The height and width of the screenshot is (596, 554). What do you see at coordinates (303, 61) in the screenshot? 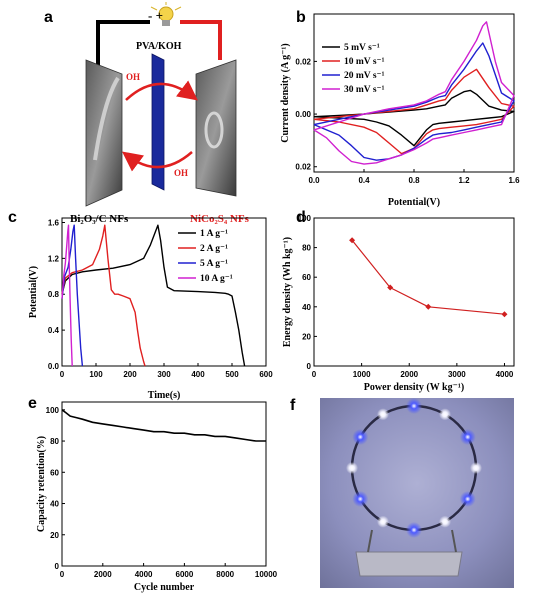
I see `ytick-label: 0.02` at bounding box center [303, 61].